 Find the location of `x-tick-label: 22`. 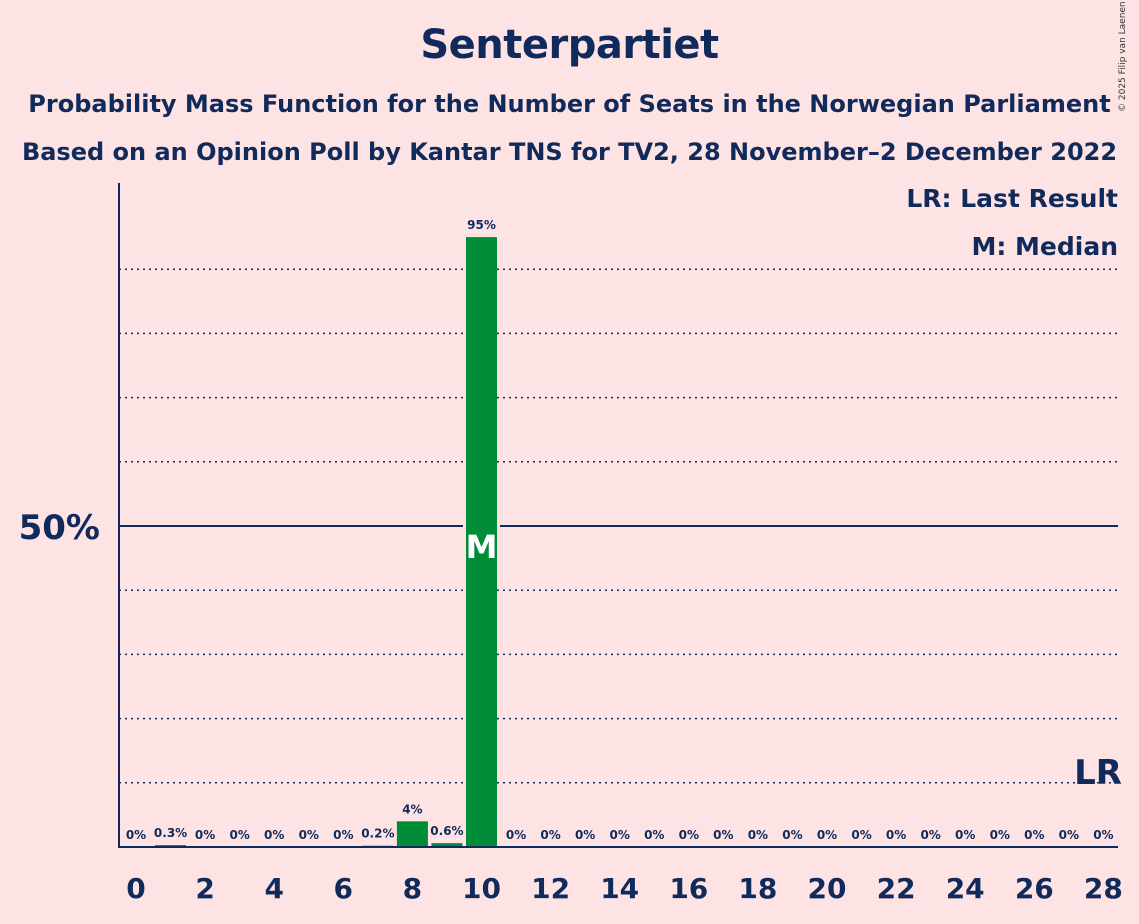

x-tick-label: 22 is located at coordinates (896, 888).